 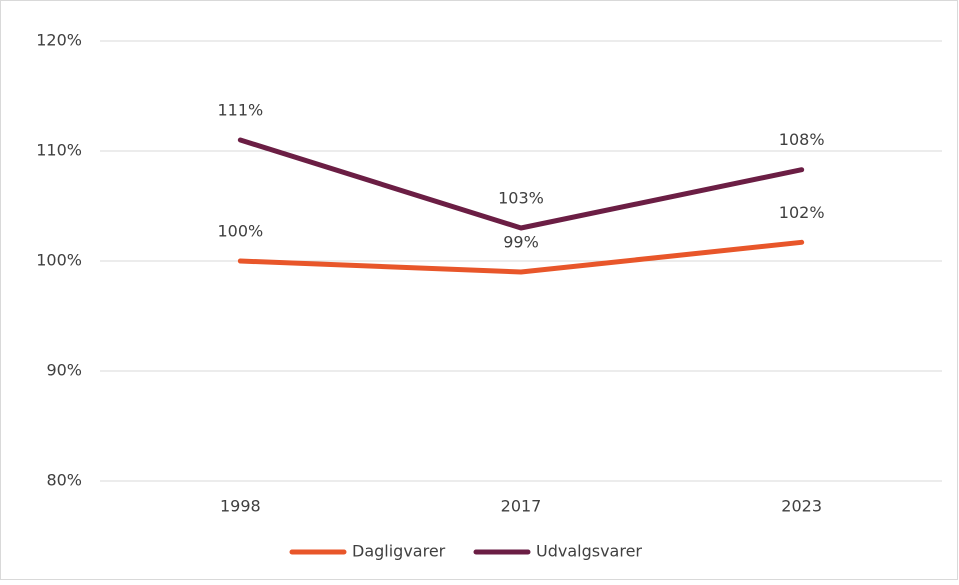 What do you see at coordinates (59, 40) in the screenshot?
I see `y-tick-label: 120%` at bounding box center [59, 40].